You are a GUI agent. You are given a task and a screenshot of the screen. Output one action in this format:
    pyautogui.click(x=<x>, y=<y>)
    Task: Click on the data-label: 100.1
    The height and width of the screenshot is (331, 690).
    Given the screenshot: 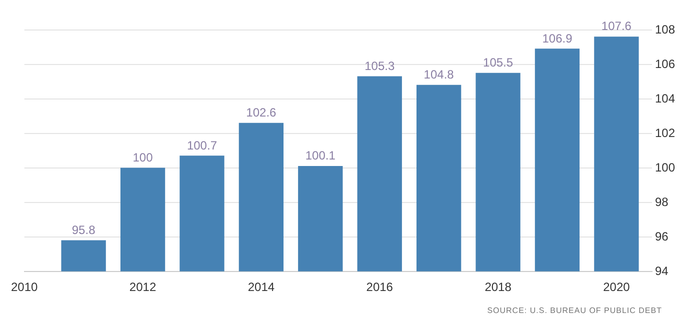 What is the action you would take?
    pyautogui.click(x=320, y=155)
    